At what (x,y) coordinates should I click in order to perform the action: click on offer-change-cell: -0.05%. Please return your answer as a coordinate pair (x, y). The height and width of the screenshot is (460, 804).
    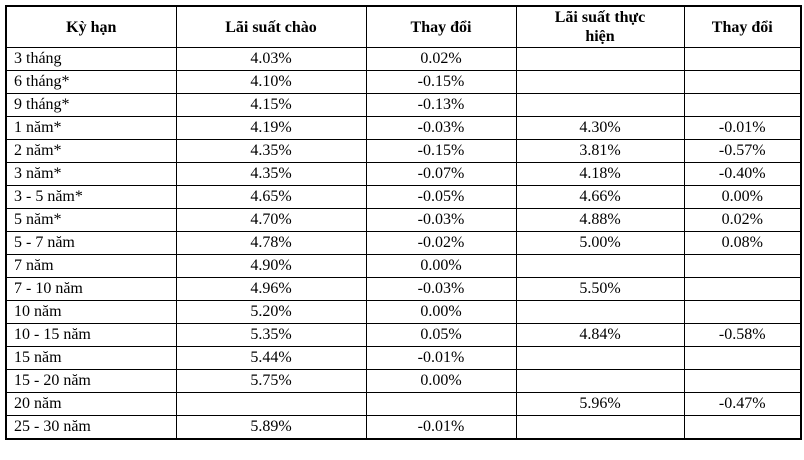
    Looking at the image, I should click on (441, 197).